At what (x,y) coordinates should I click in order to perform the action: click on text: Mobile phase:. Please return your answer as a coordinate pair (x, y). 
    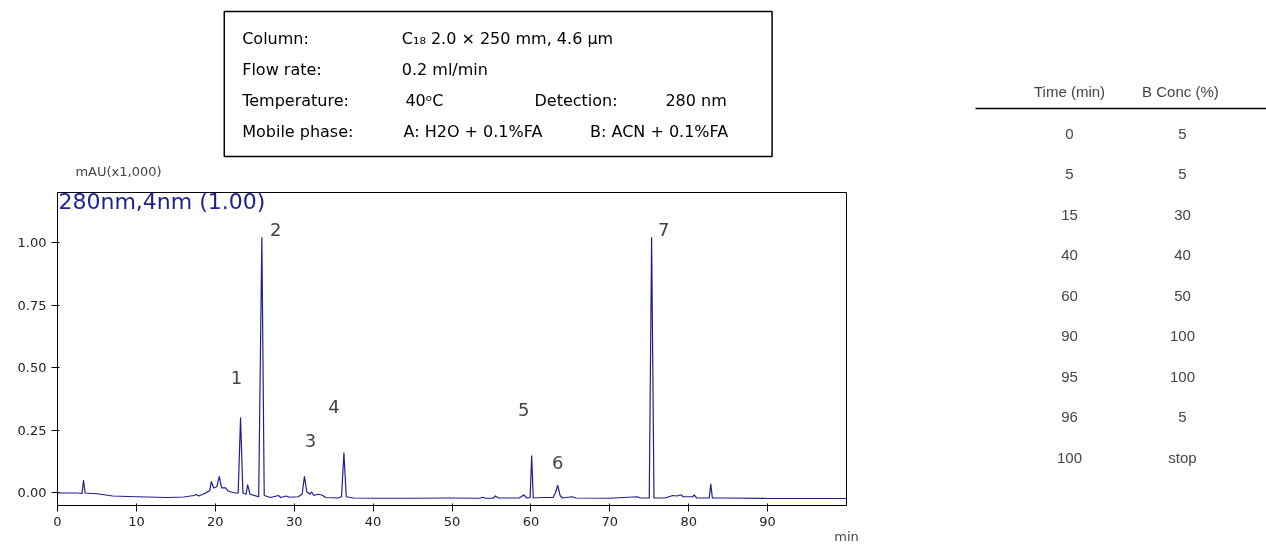
    Looking at the image, I should click on (298, 131).